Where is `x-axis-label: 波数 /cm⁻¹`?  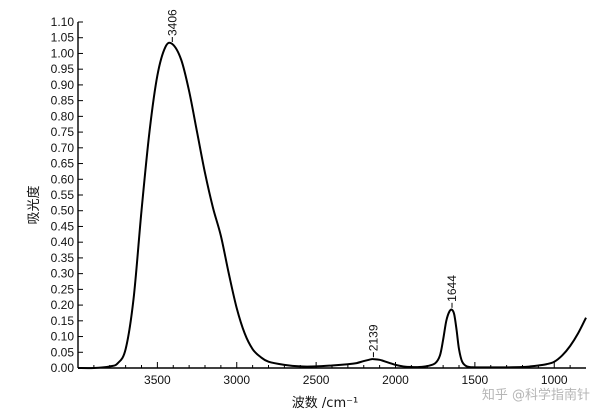
x-axis-label: 波数 /cm⁻¹ is located at coordinates (325, 403).